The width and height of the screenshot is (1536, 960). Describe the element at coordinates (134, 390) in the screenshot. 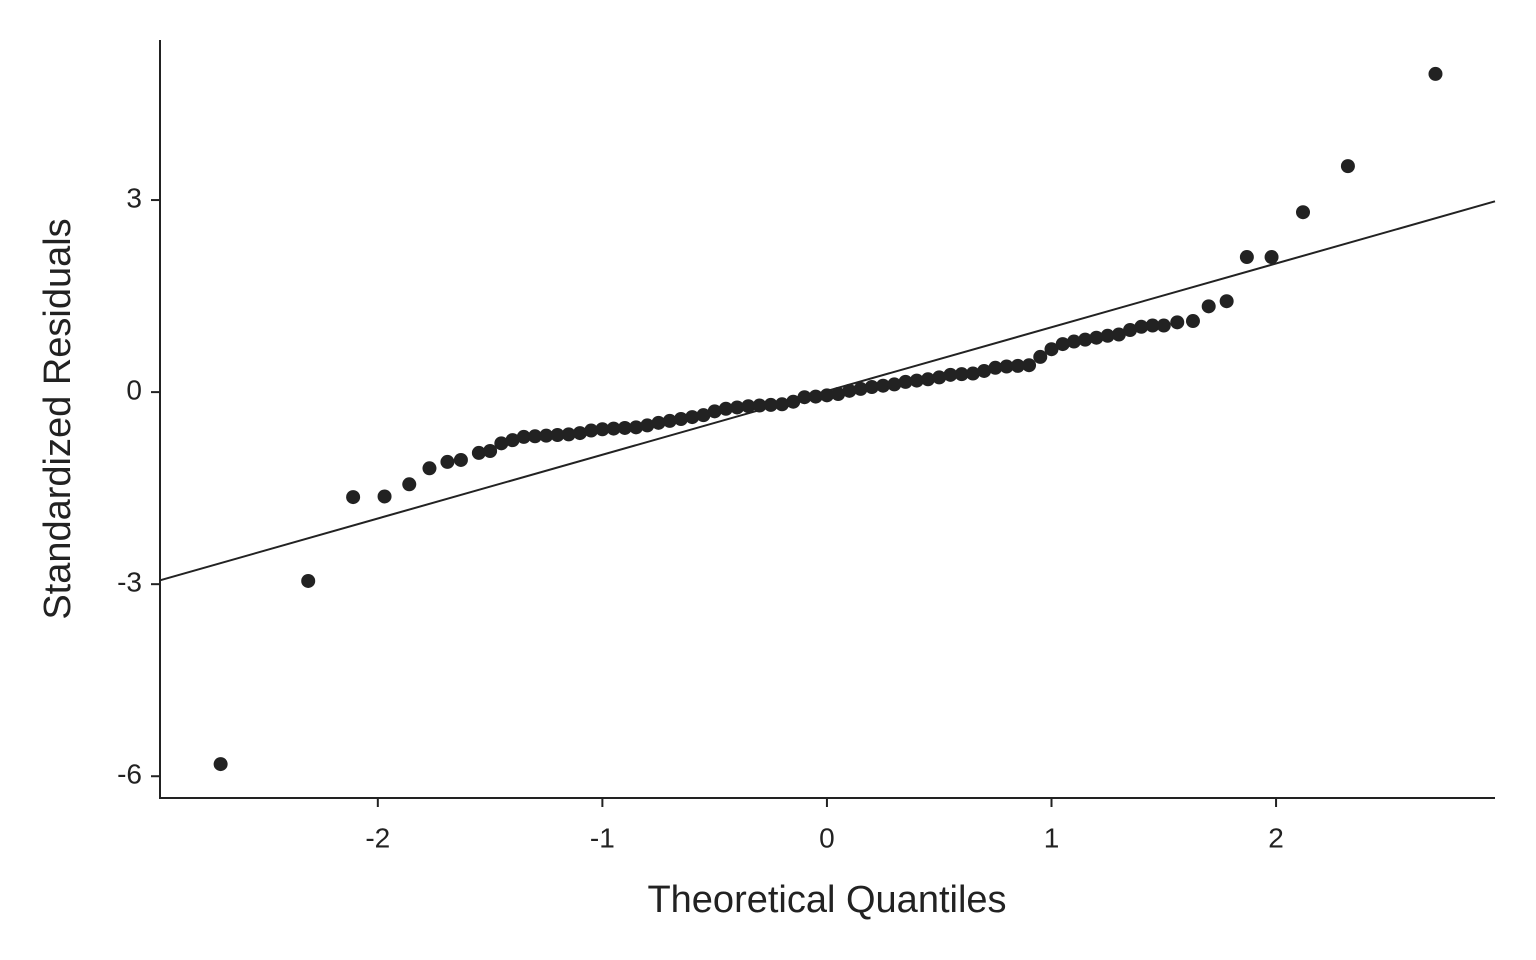

I see `y-tick-label: 0` at that location.